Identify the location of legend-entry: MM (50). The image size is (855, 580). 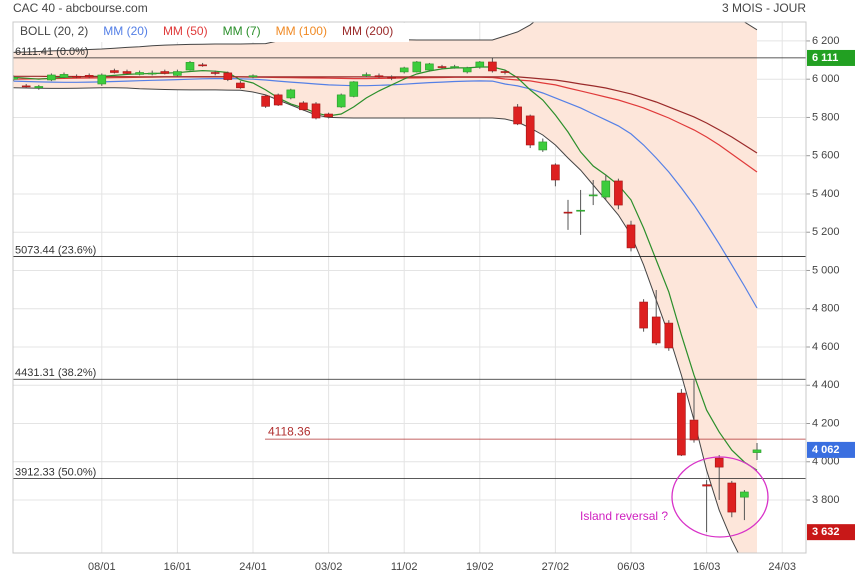
(185, 31).